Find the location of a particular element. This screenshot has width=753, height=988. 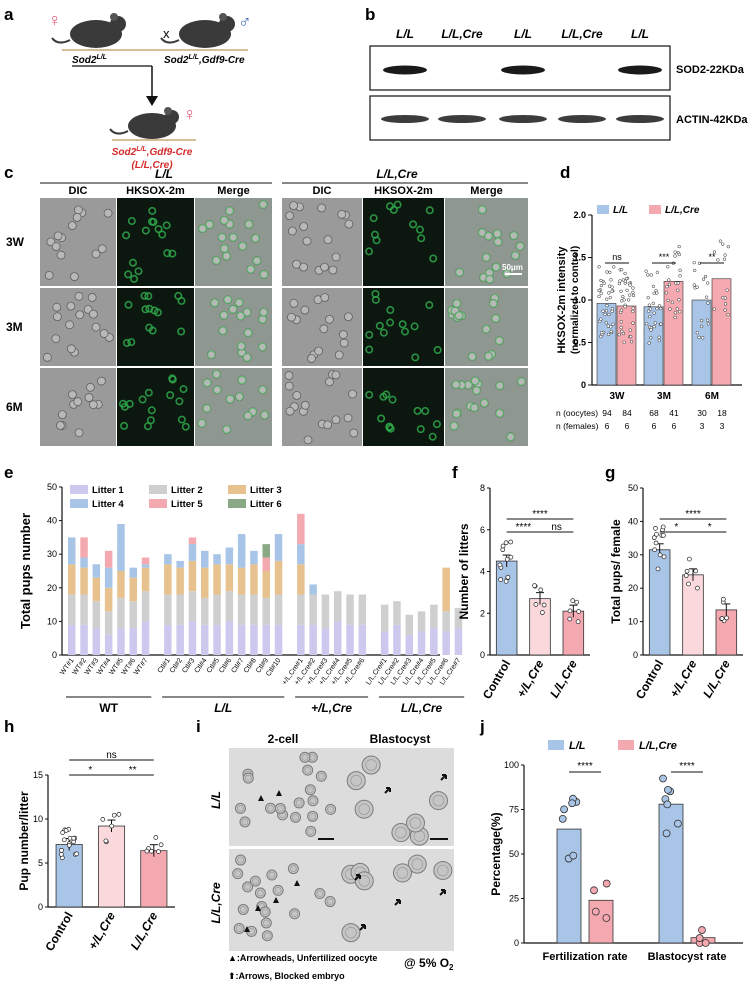

ylabel: Number of litters is located at coordinates (464, 571).